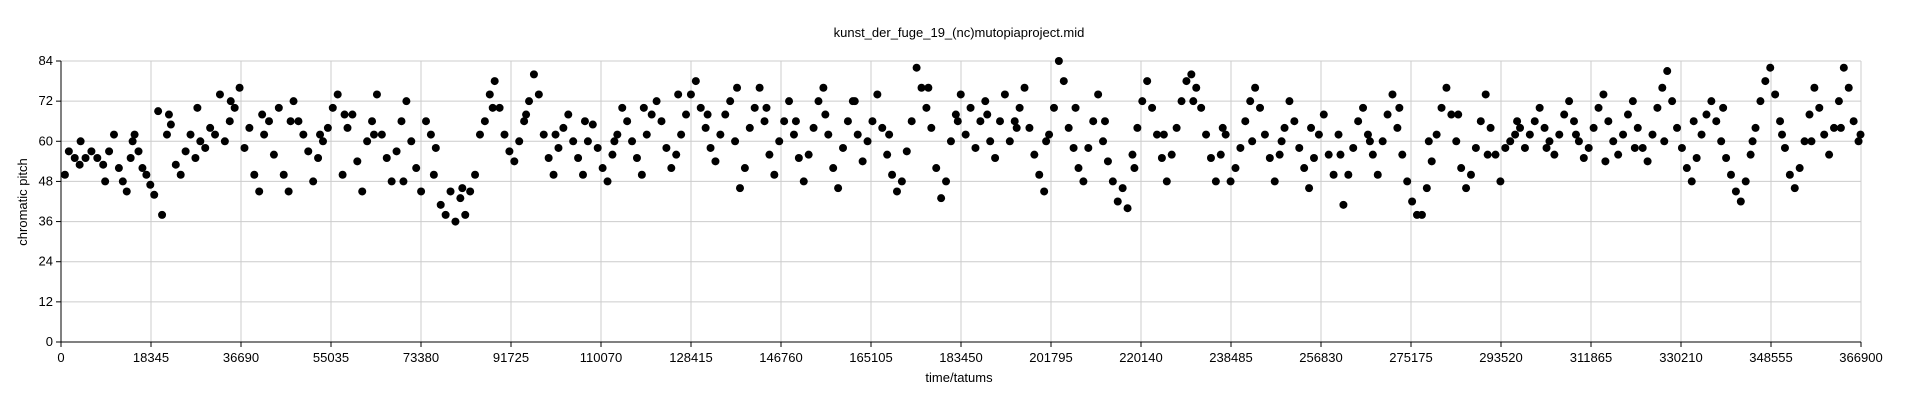 This screenshot has width=1920, height=401. I want to click on x-tick-label: 146760, so click(780, 357).